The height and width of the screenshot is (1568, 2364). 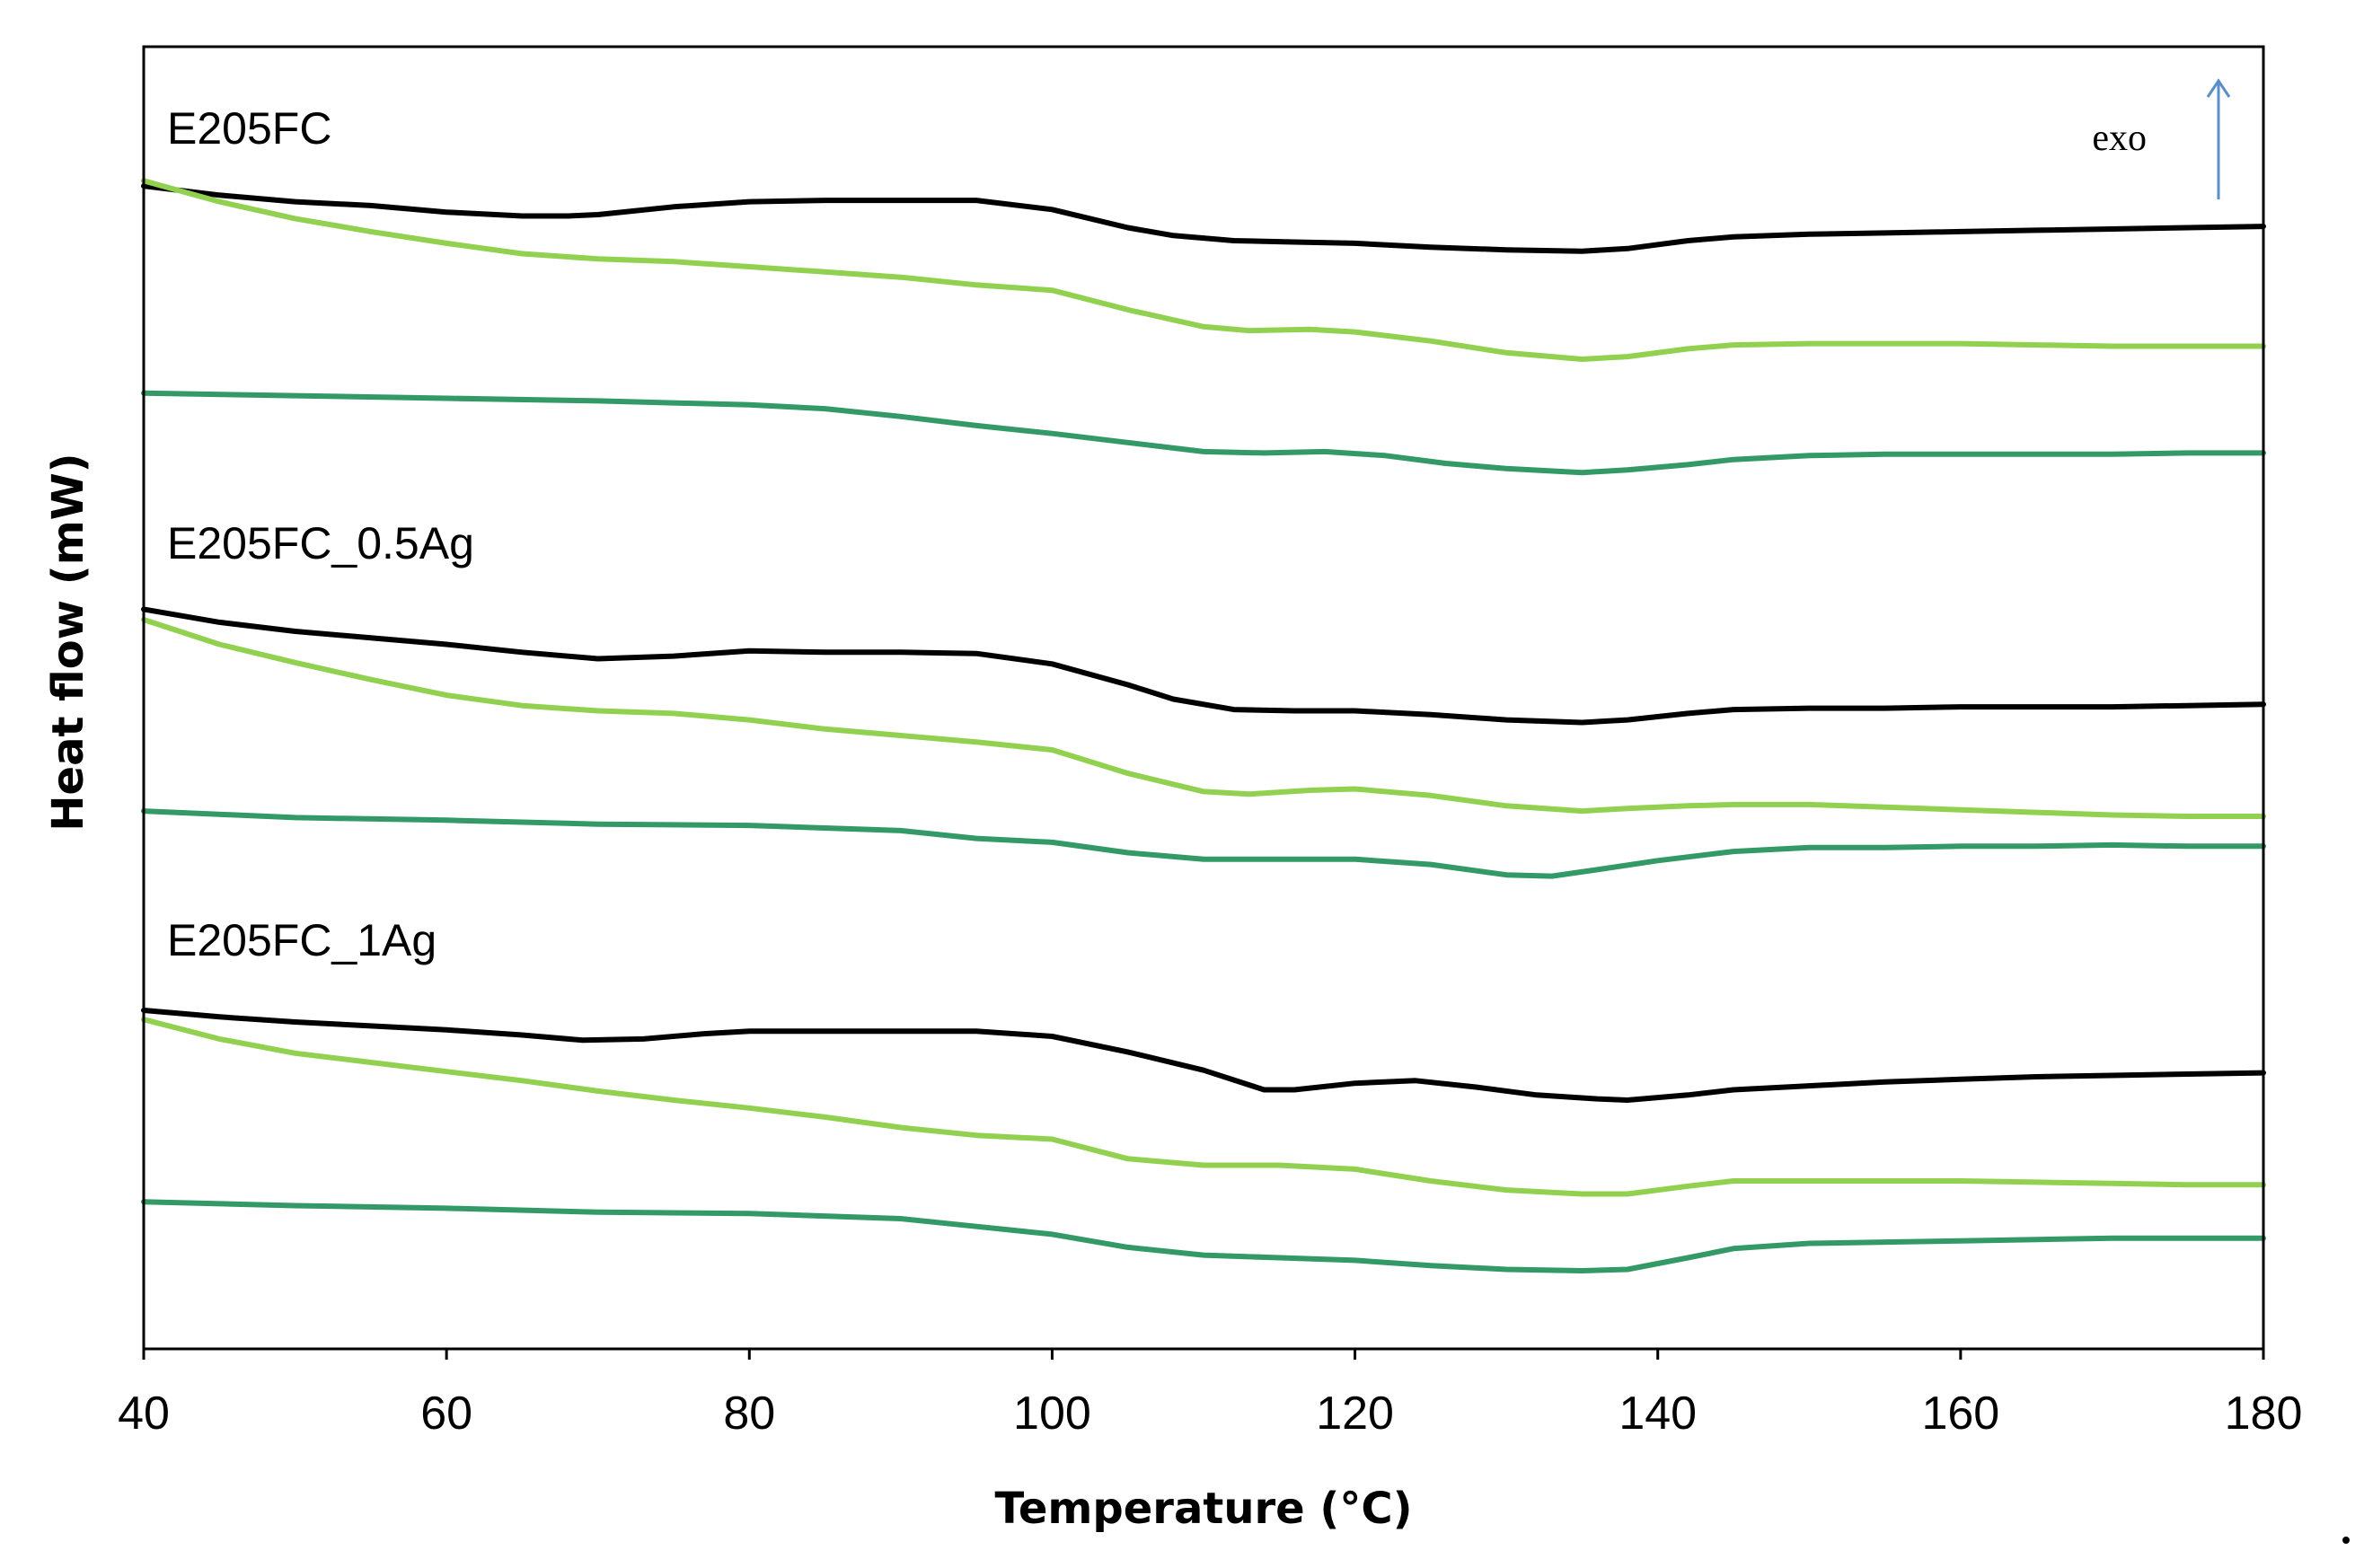 I want to click on x-tick-label: 60, so click(x=446, y=1413).